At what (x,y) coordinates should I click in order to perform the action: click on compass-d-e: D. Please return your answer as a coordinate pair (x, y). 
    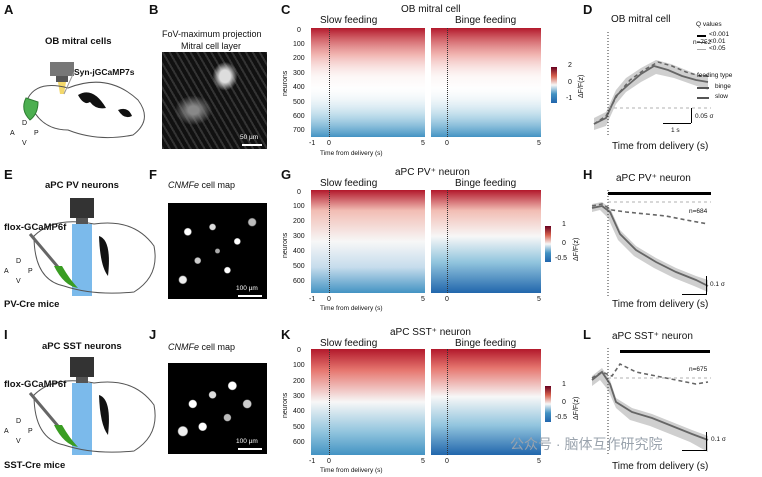
    Looking at the image, I should click on (19, 261).